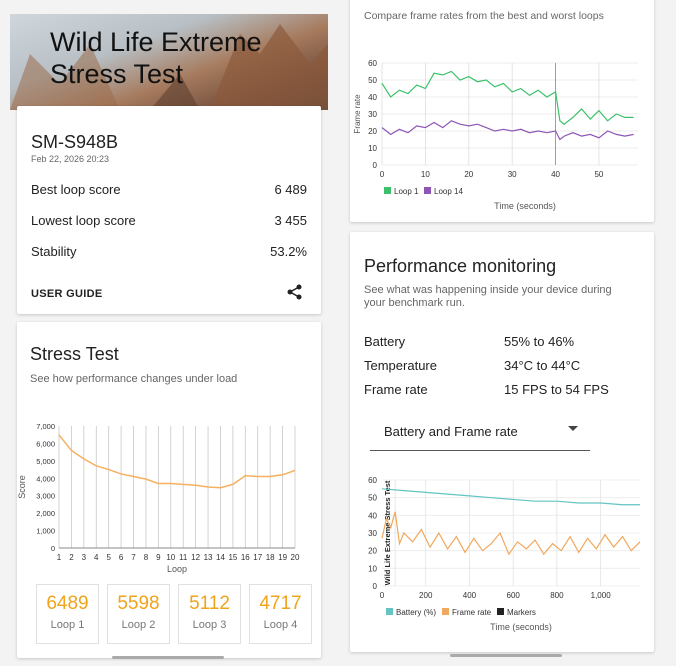 The height and width of the screenshot is (666, 676). What do you see at coordinates (601, 595) in the screenshot?
I see `x-tick-label: 1,000` at bounding box center [601, 595].